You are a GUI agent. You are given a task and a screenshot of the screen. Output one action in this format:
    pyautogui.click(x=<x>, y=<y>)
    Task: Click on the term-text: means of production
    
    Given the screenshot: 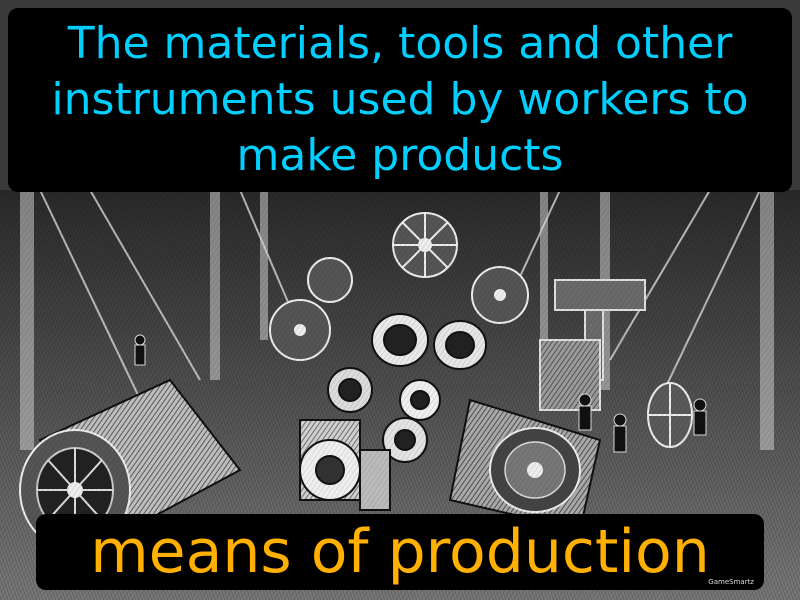 What is the action you would take?
    pyautogui.click(x=400, y=552)
    